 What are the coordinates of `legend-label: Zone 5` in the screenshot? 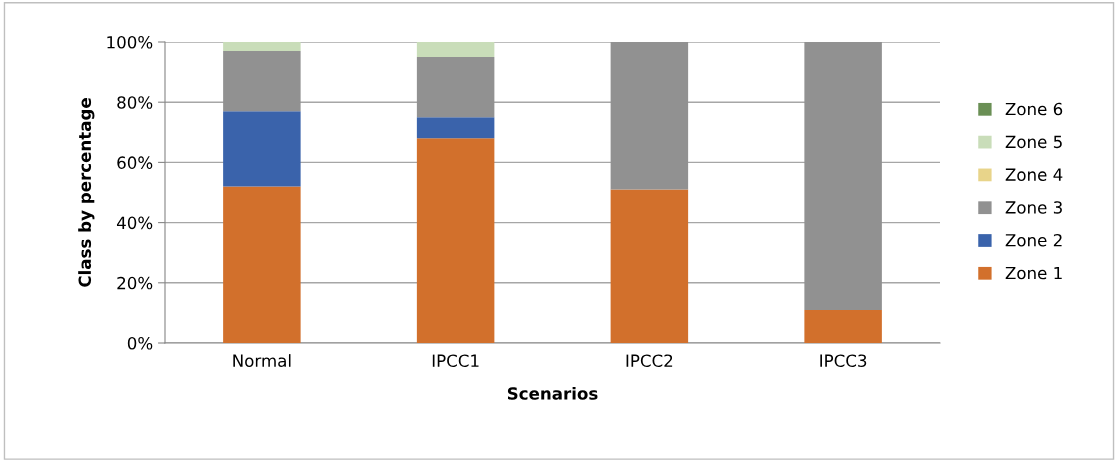 It's located at (1033, 142).